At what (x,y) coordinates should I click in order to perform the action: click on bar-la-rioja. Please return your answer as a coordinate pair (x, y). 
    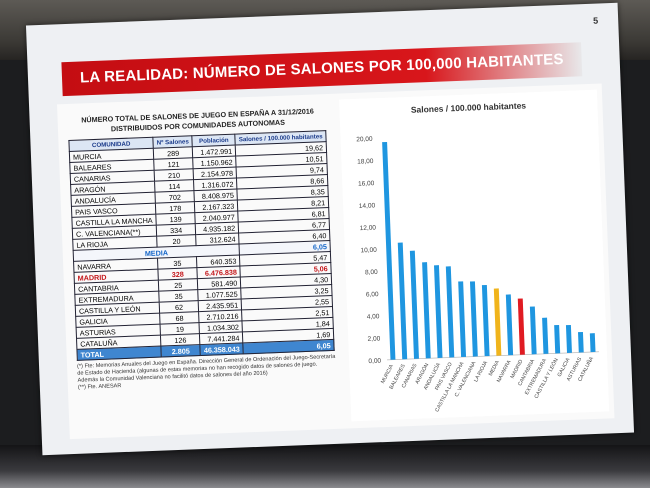
    Looking at the image, I should click on (485, 320).